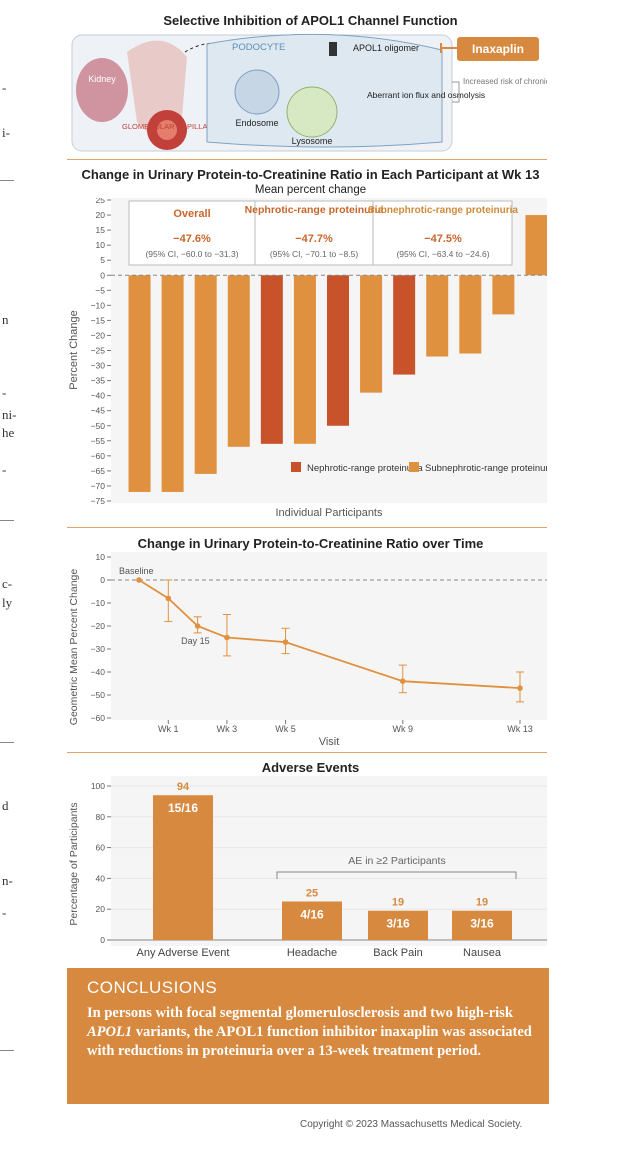  I want to click on chart1-x-label: Individual Participants, so click(329, 513).